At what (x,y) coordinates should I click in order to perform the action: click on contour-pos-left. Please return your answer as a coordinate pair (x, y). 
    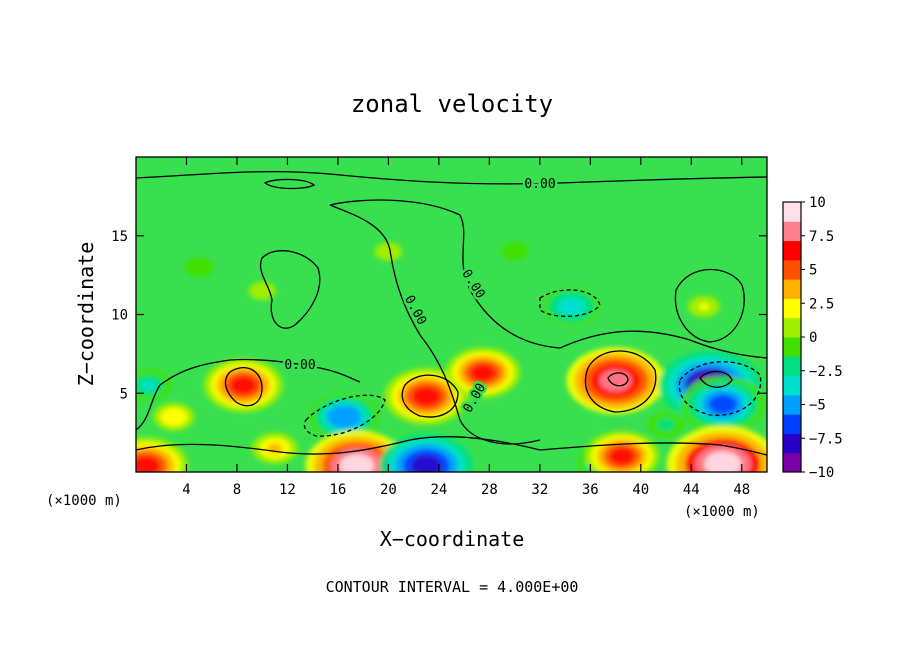
    Looking at the image, I should click on (243, 387).